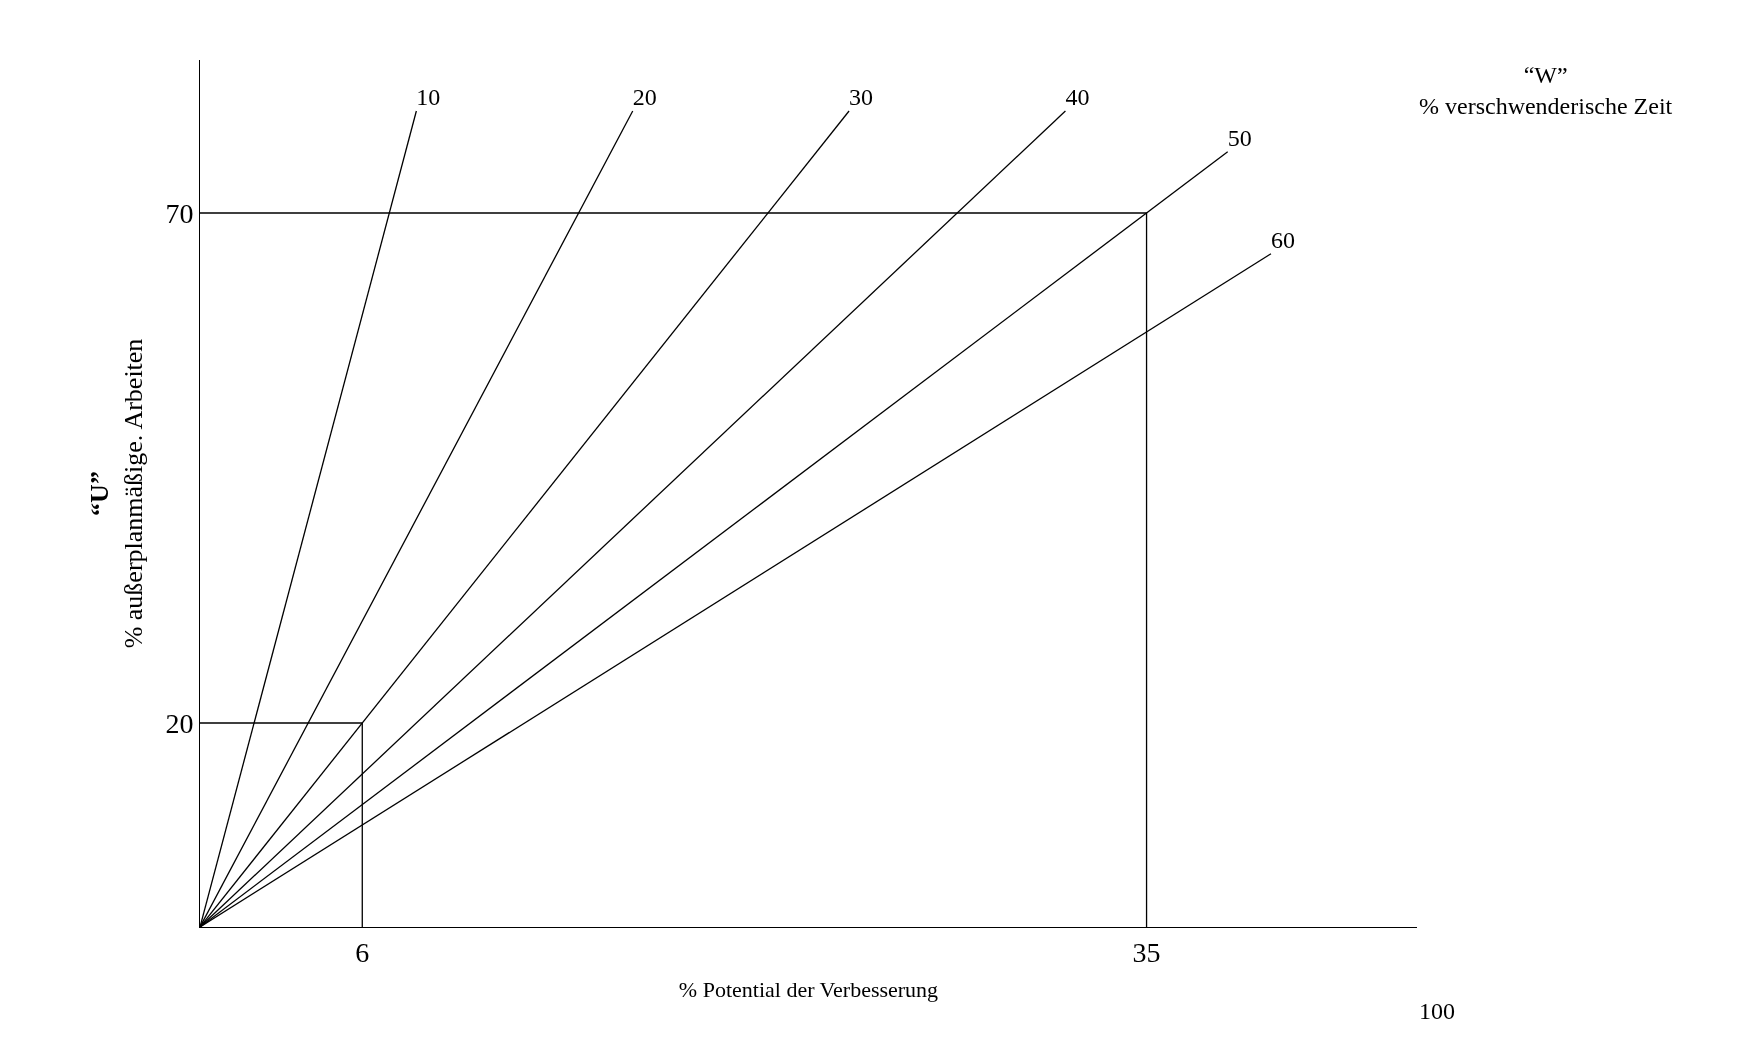  I want to click on series-label: 50, so click(1239, 137).